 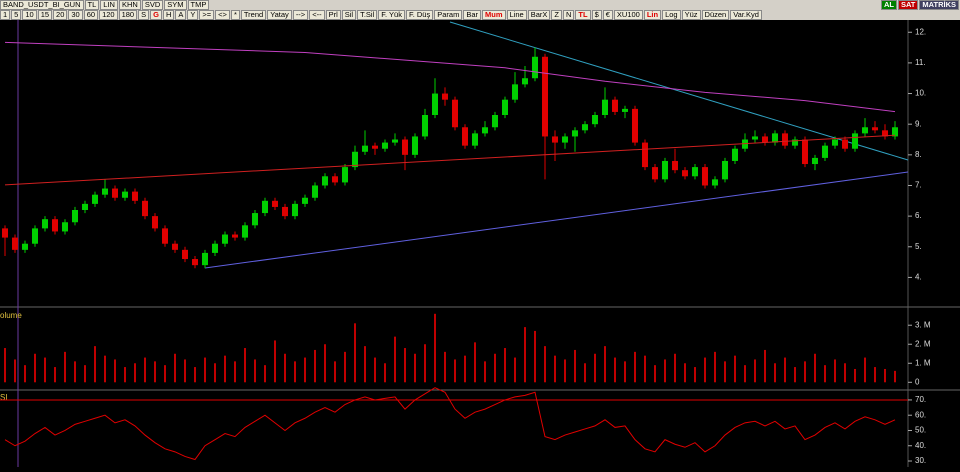 What do you see at coordinates (222, 15) in the screenshot?
I see `toolbar-button: <>` at bounding box center [222, 15].